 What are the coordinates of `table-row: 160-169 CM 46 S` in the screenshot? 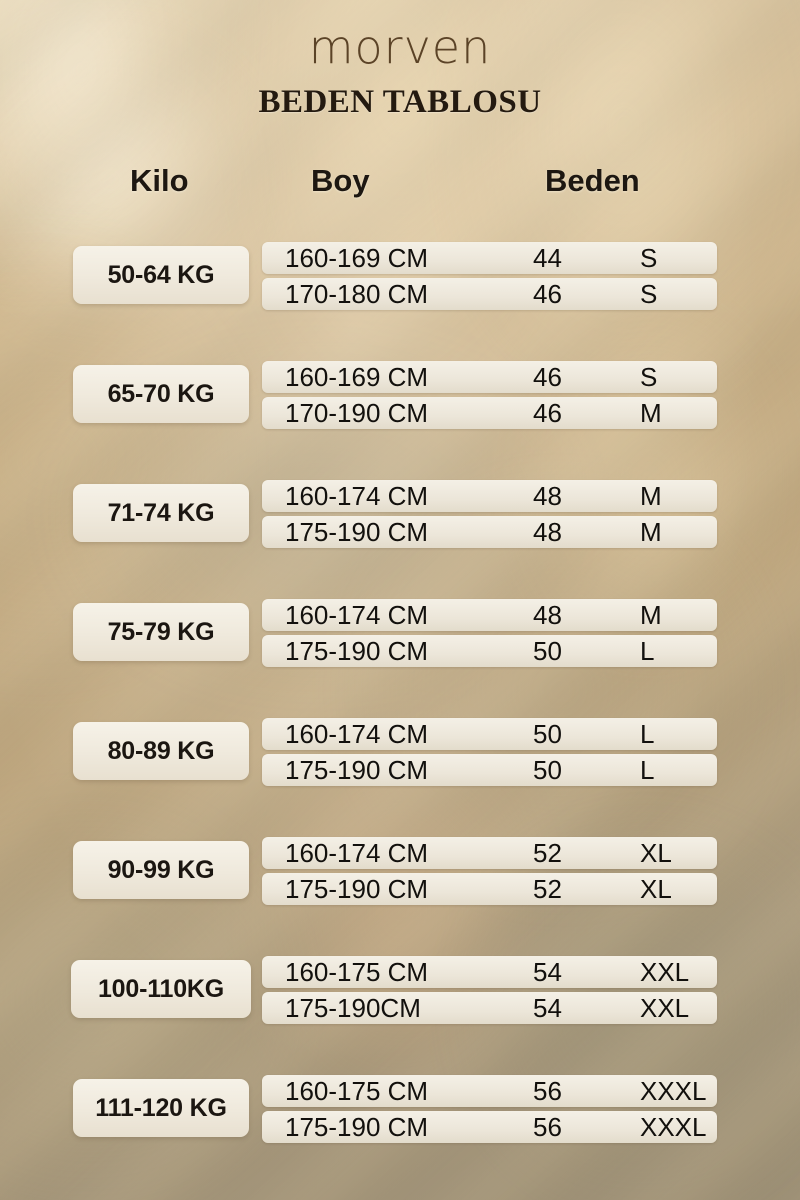 It's located at (489, 377).